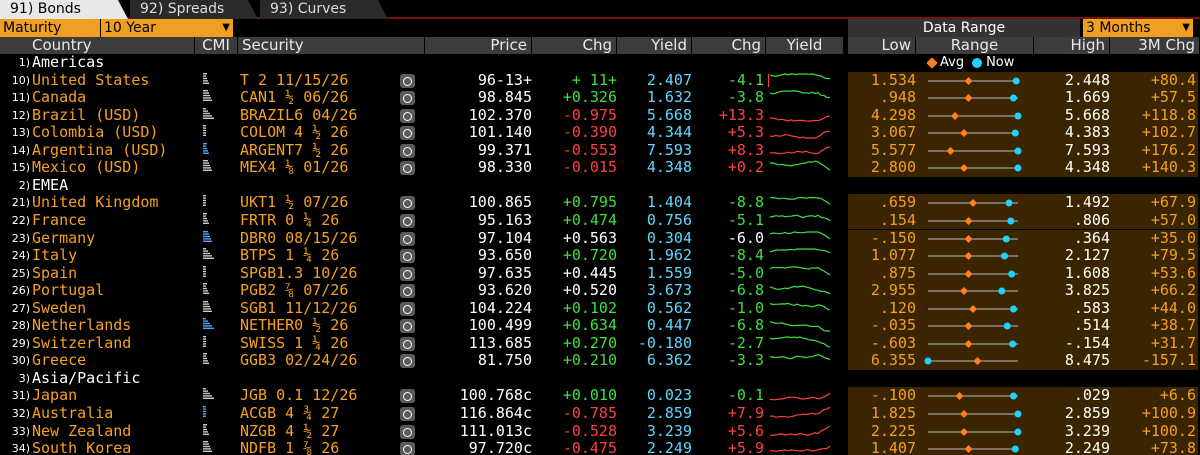 The width and height of the screenshot is (1200, 455). Describe the element at coordinates (290, 431) in the screenshot. I see `security-name: NZGB 4 ½ 27` at that location.